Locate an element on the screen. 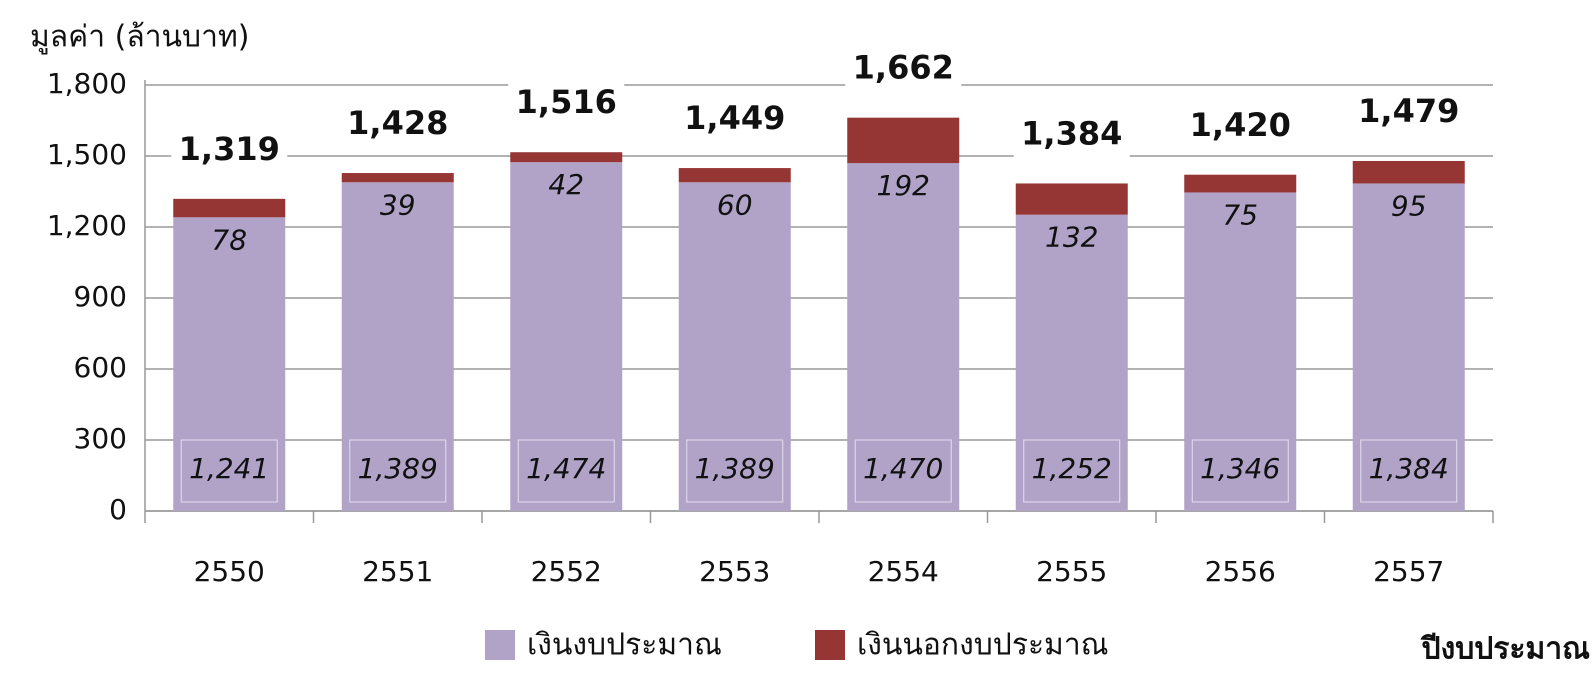 This screenshot has width=1594, height=680. data-label: 75 is located at coordinates (1240, 214).